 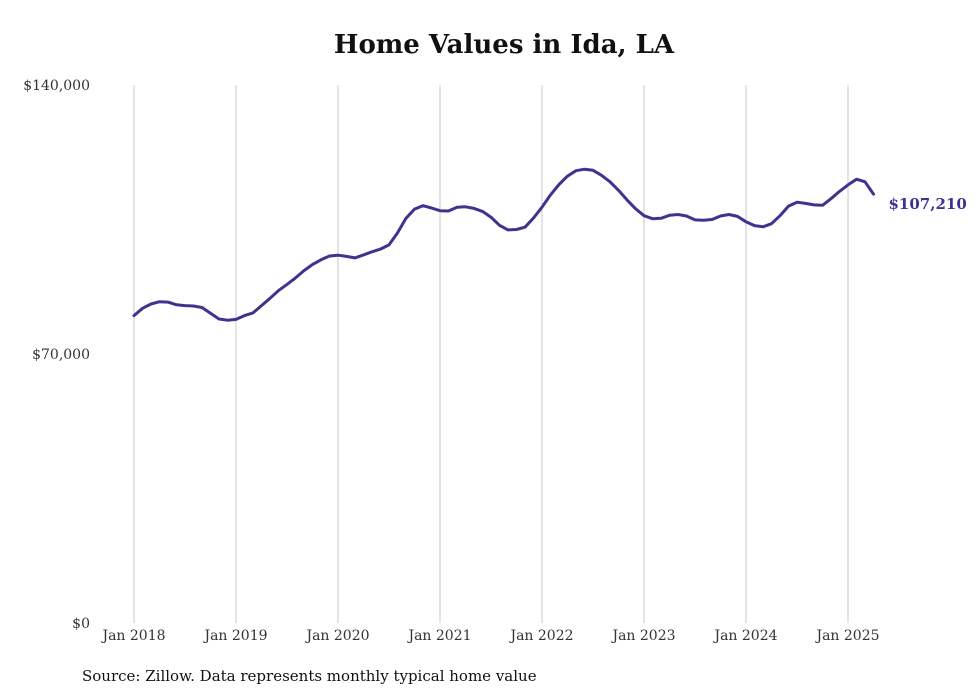 What do you see at coordinates (540, 636) in the screenshot?
I see `x-tick-label: Jan 2022` at bounding box center [540, 636].